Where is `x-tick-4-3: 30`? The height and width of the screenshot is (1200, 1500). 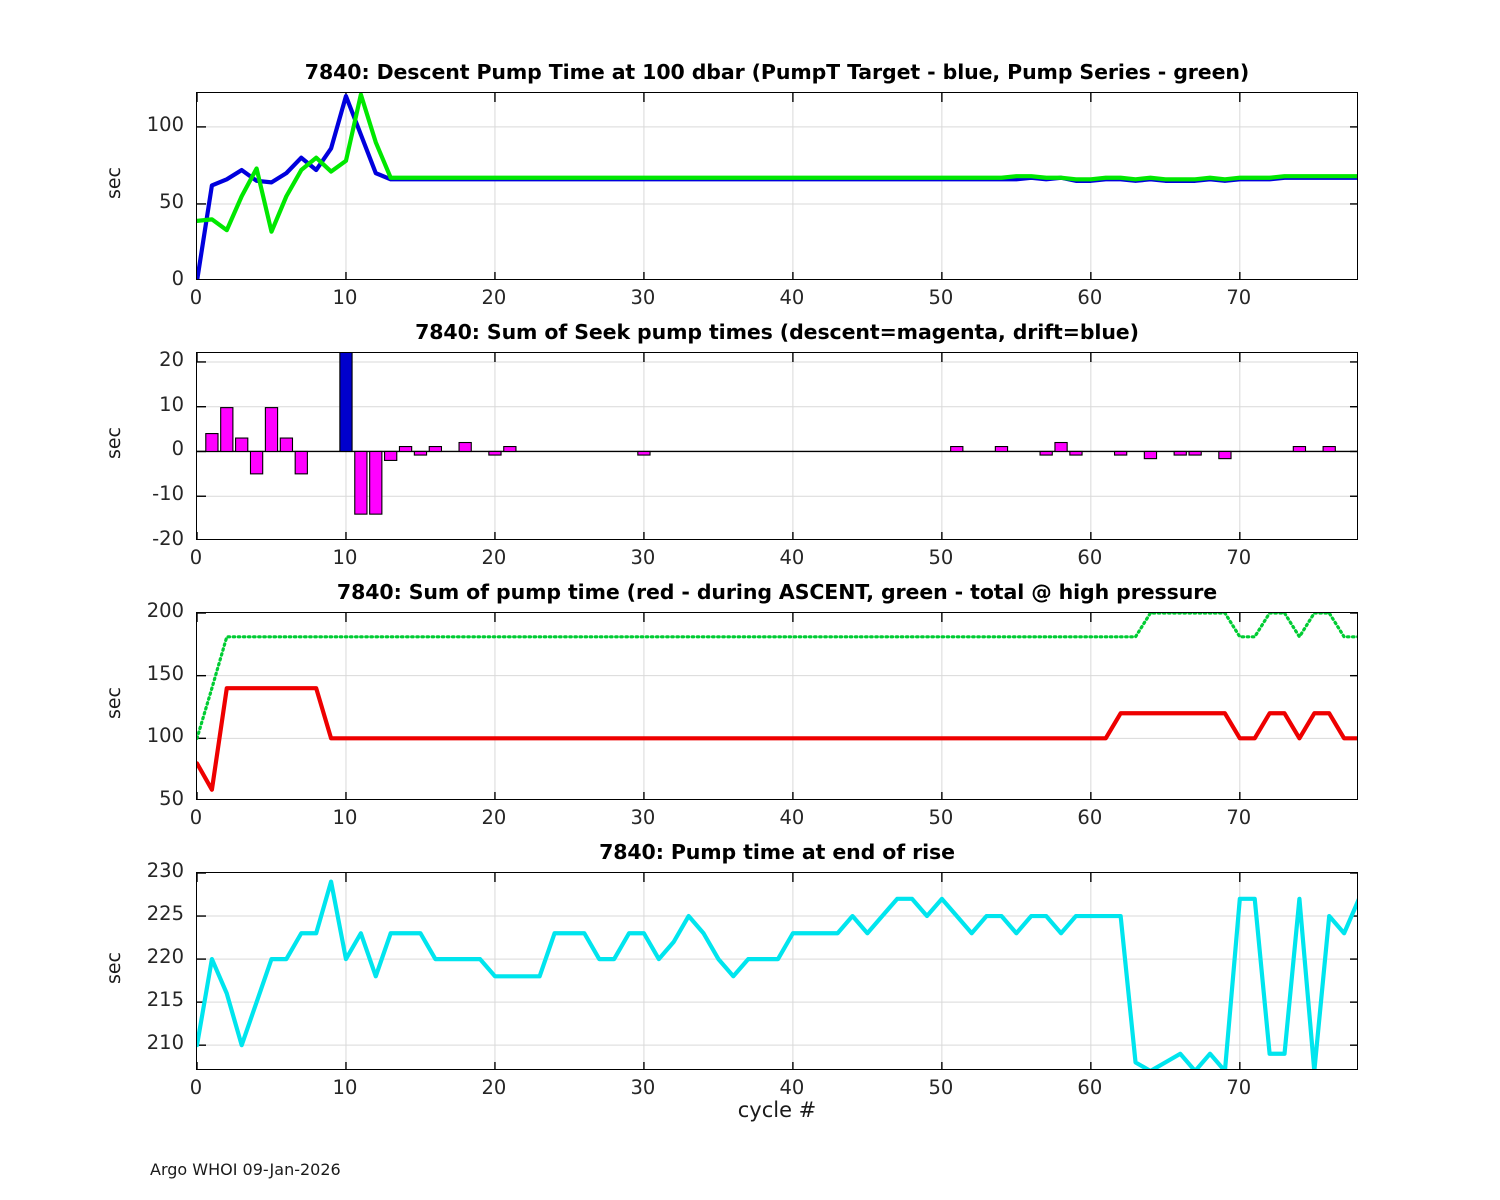
x-tick-4-3: 30 is located at coordinates (643, 1087).